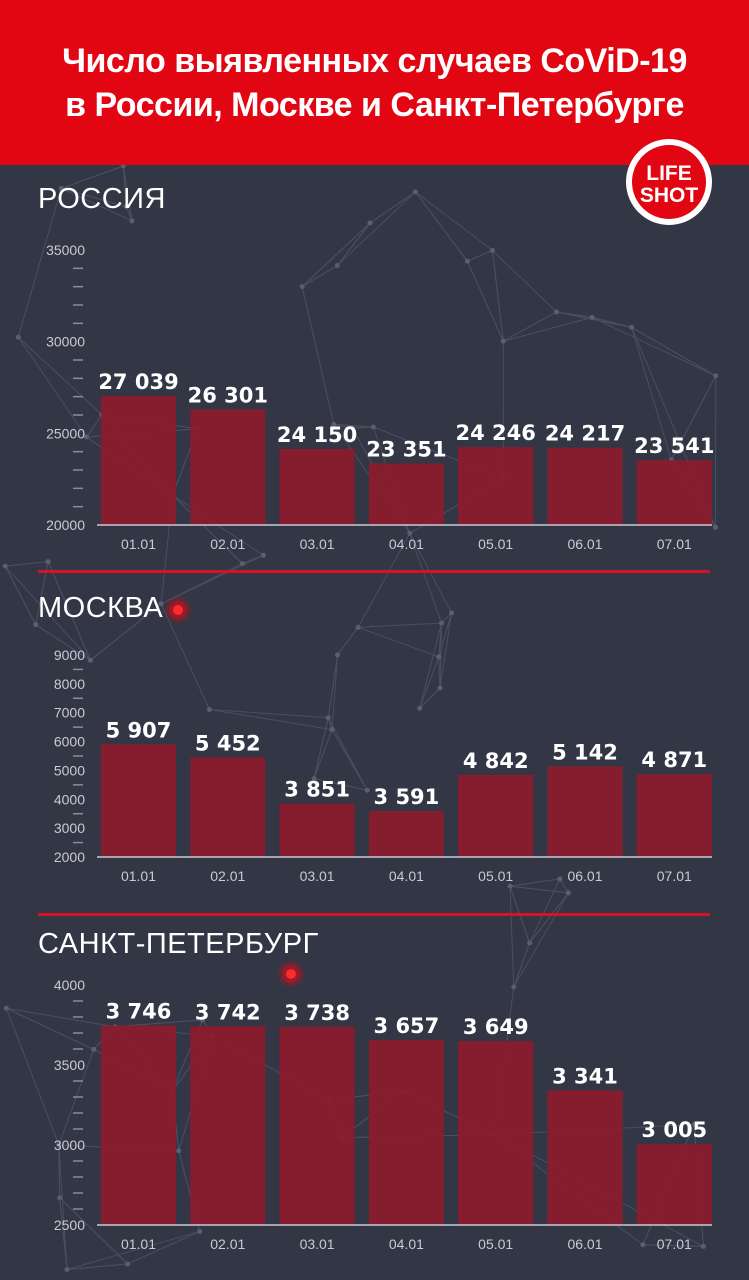  I want to click on bar-value-label: 3 591, so click(407, 797).